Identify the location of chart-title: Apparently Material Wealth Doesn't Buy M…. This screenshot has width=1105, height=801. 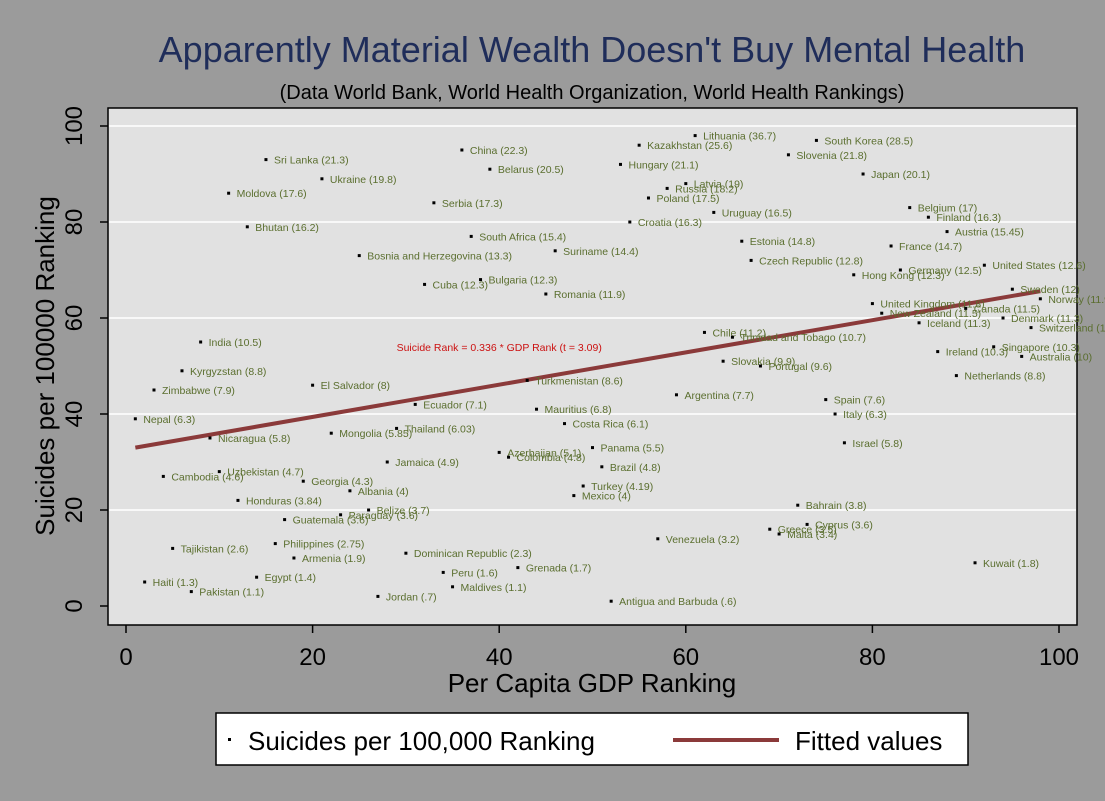
(592, 49).